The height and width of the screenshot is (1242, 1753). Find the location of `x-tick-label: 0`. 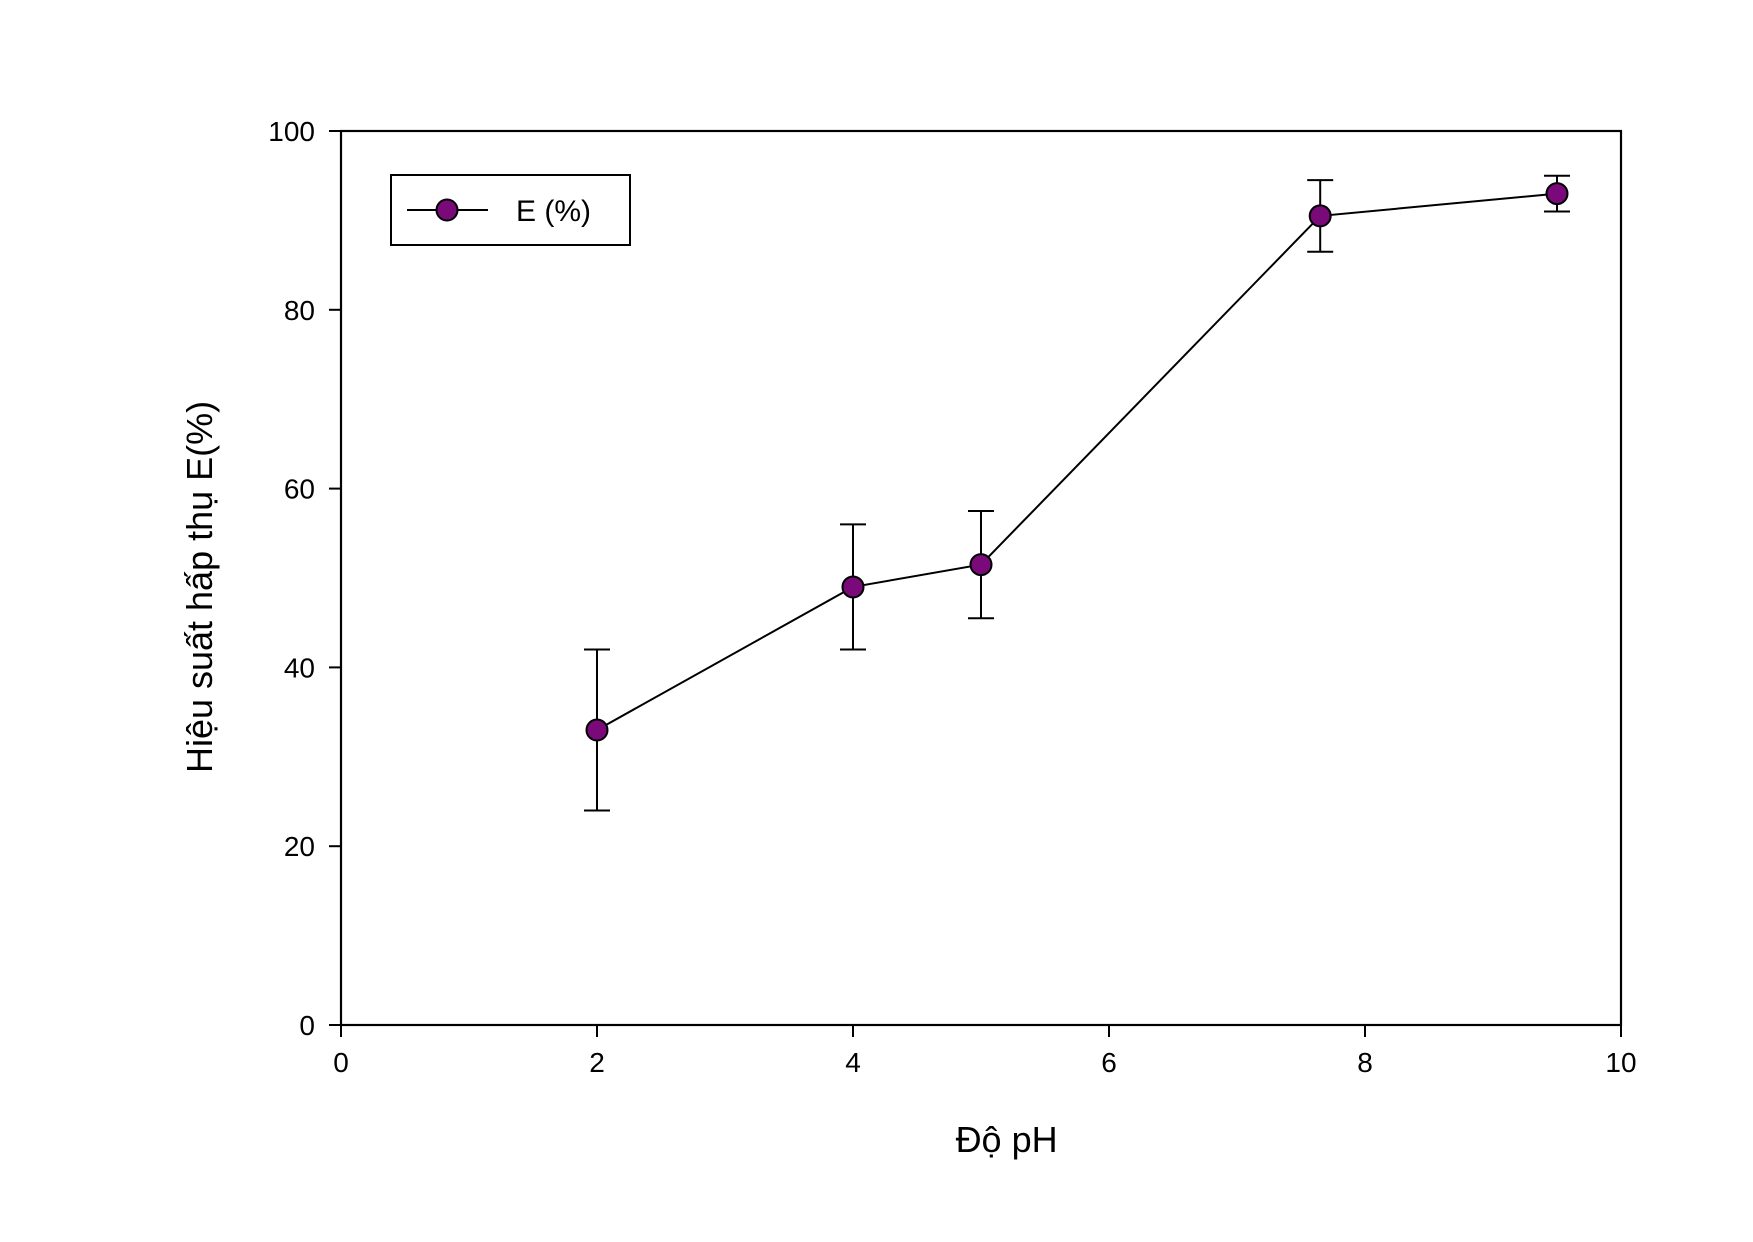

x-tick-label: 0 is located at coordinates (341, 1062).